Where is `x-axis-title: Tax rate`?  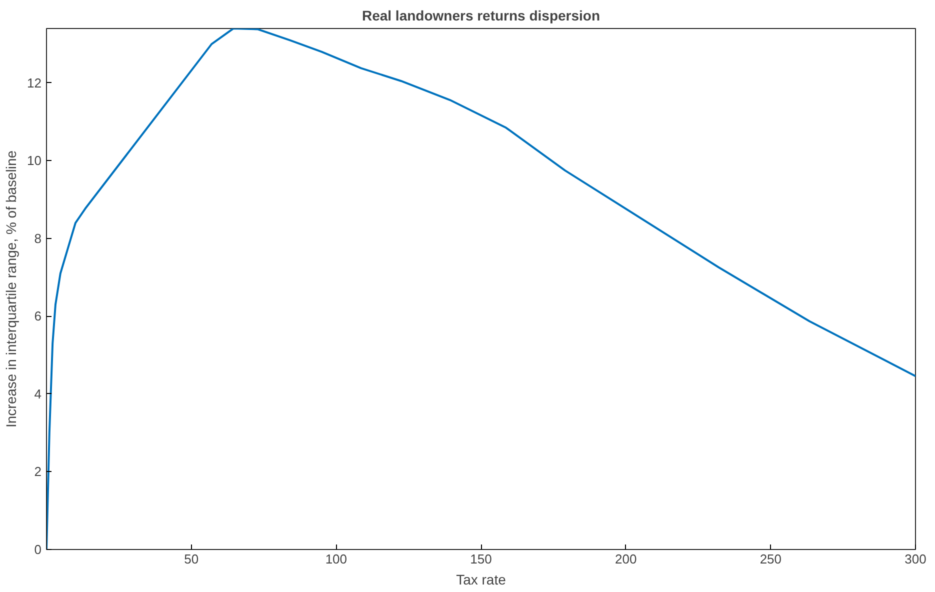 x-axis-title: Tax rate is located at coordinates (481, 580).